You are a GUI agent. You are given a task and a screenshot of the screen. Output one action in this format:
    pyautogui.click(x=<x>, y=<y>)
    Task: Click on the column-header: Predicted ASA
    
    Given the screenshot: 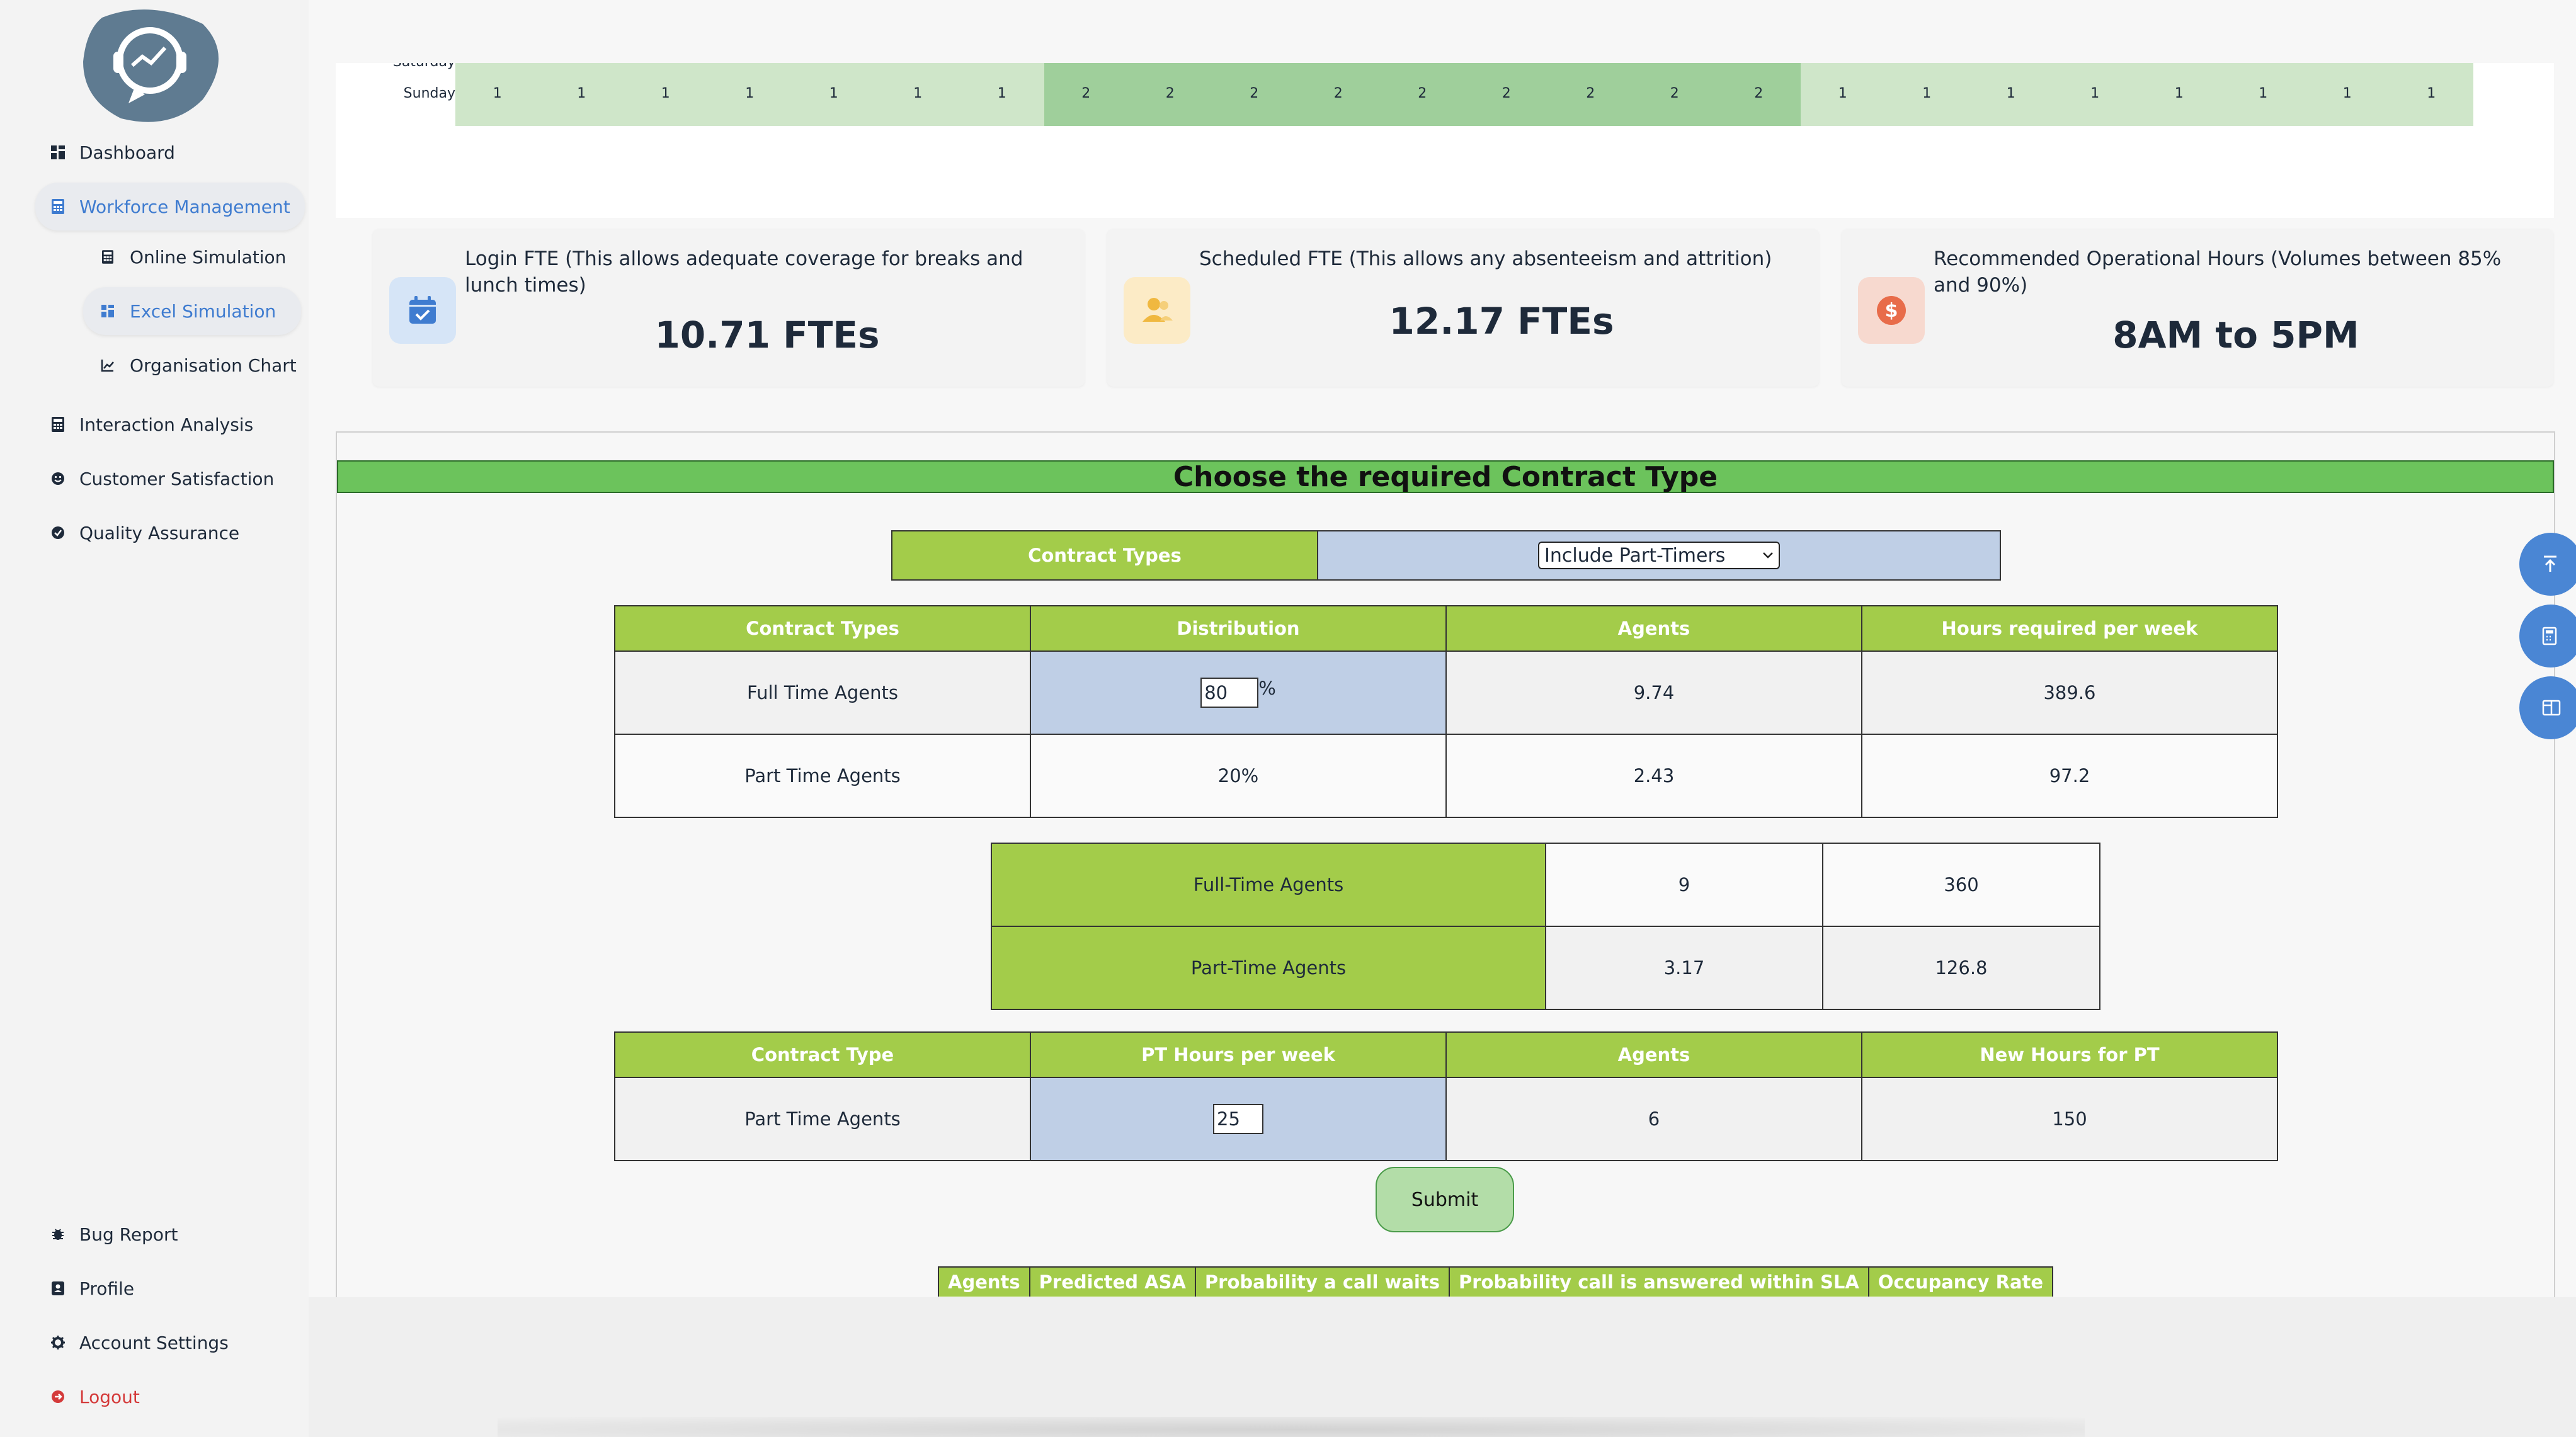 What is the action you would take?
    pyautogui.click(x=1112, y=1281)
    